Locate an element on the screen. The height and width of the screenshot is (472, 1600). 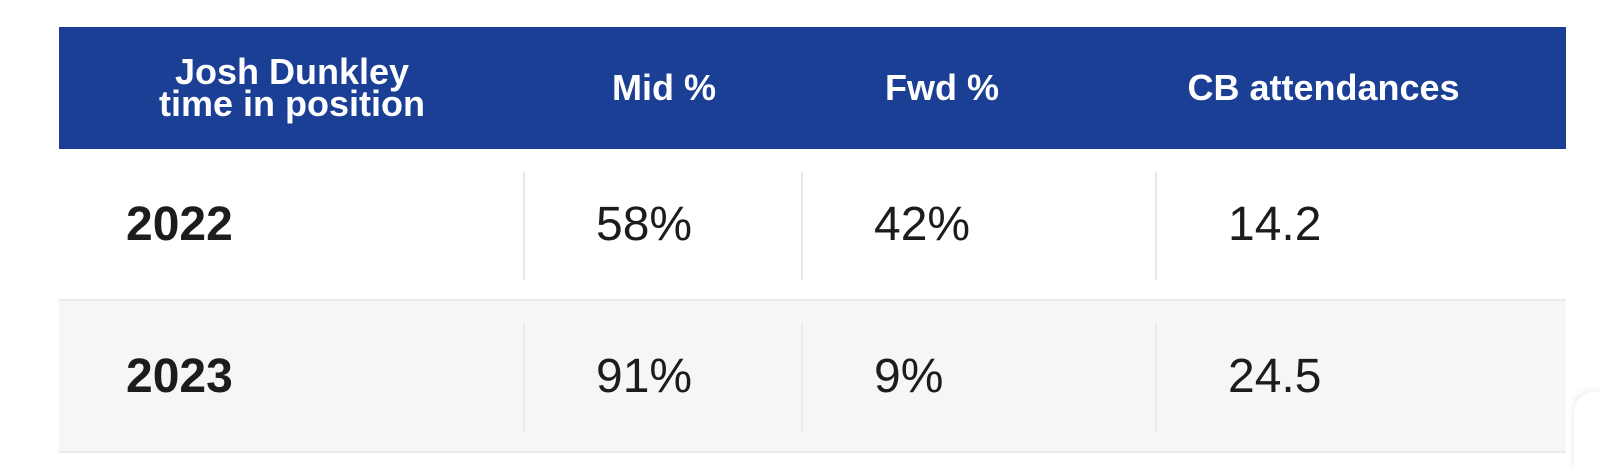
cell-fwd: 9% is located at coordinates (909, 376).